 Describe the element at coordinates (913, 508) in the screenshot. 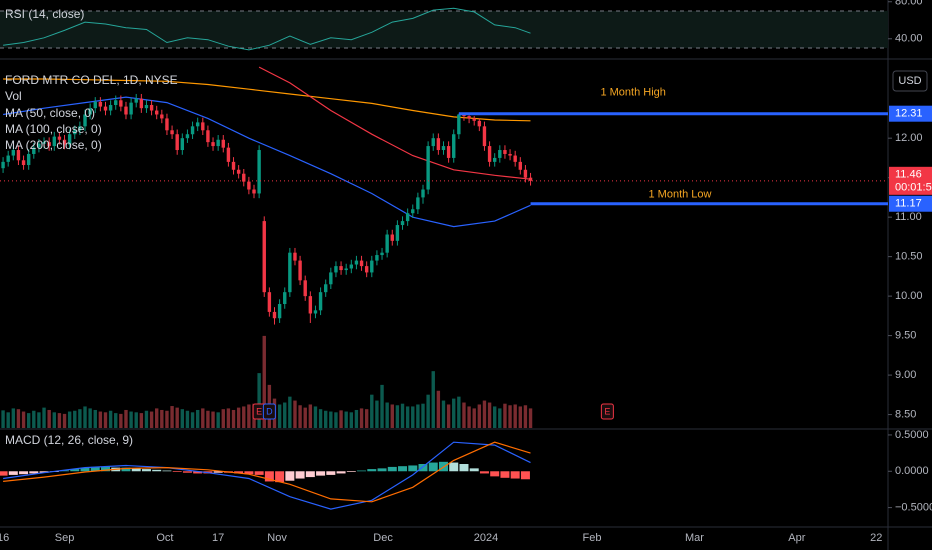

I see `y-tick-label: −0.5000` at that location.